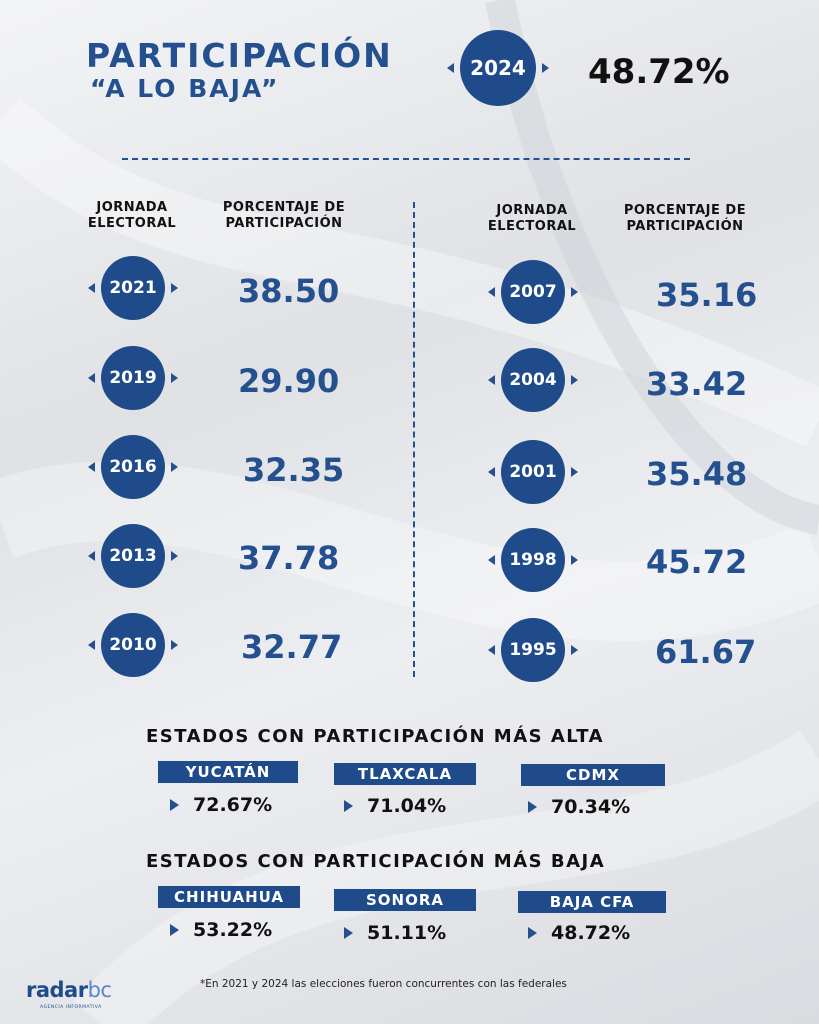 The height and width of the screenshot is (1024, 819). I want to click on right-header-jornada: JORNADA ELECTORAL, so click(532, 218).